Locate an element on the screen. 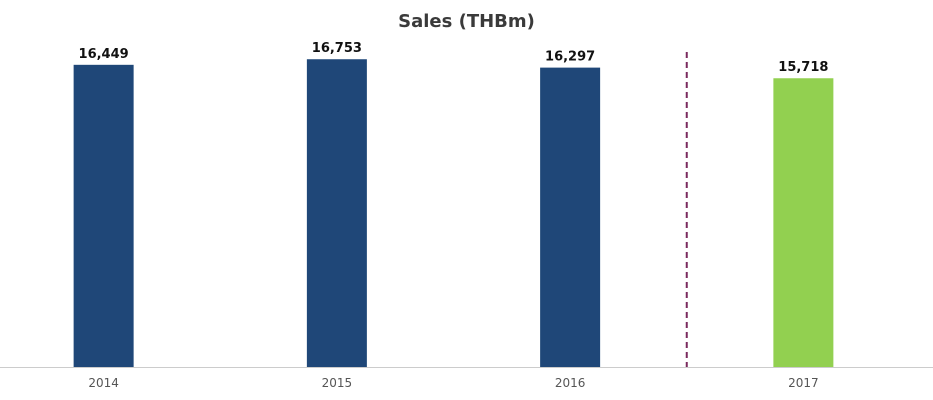 The image size is (933, 400). x-tick-label-2015: 2015 is located at coordinates (337, 383).